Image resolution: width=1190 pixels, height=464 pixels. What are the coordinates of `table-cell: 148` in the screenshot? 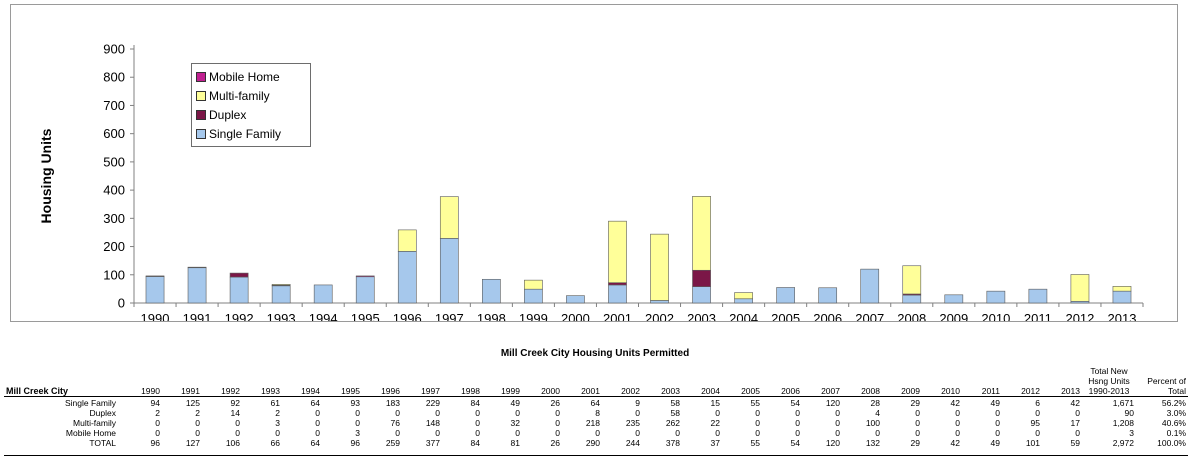 It's located at (432, 423).